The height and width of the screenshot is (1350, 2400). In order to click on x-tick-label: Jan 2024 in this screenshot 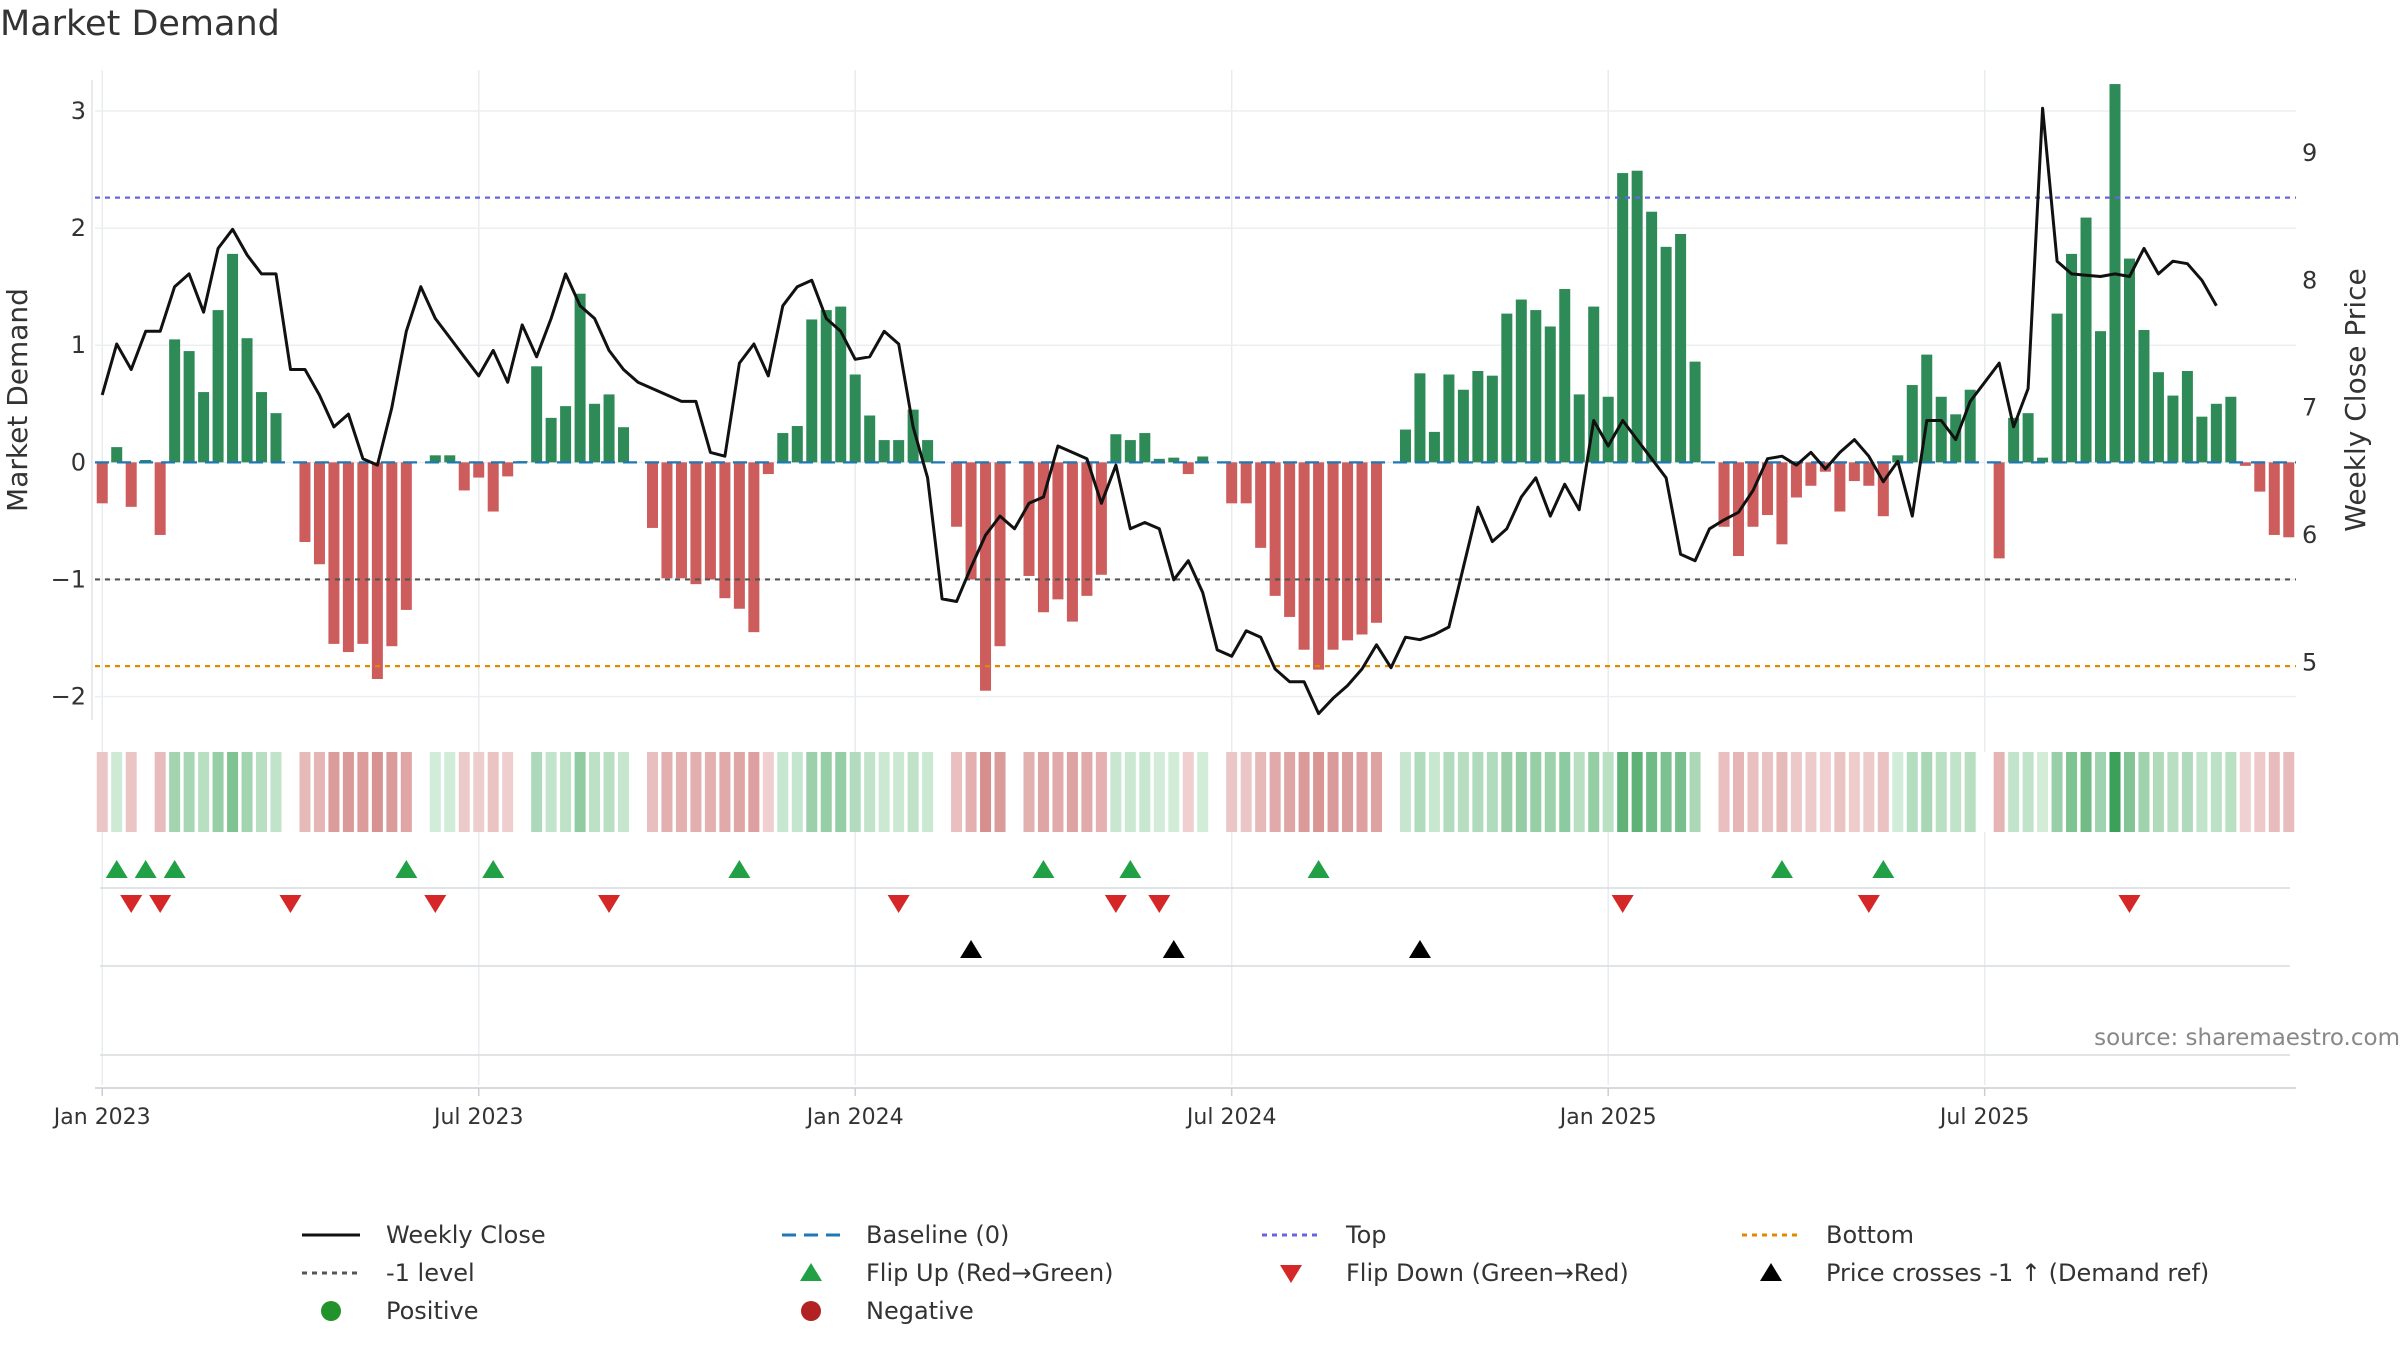, I will do `click(854, 1117)`.